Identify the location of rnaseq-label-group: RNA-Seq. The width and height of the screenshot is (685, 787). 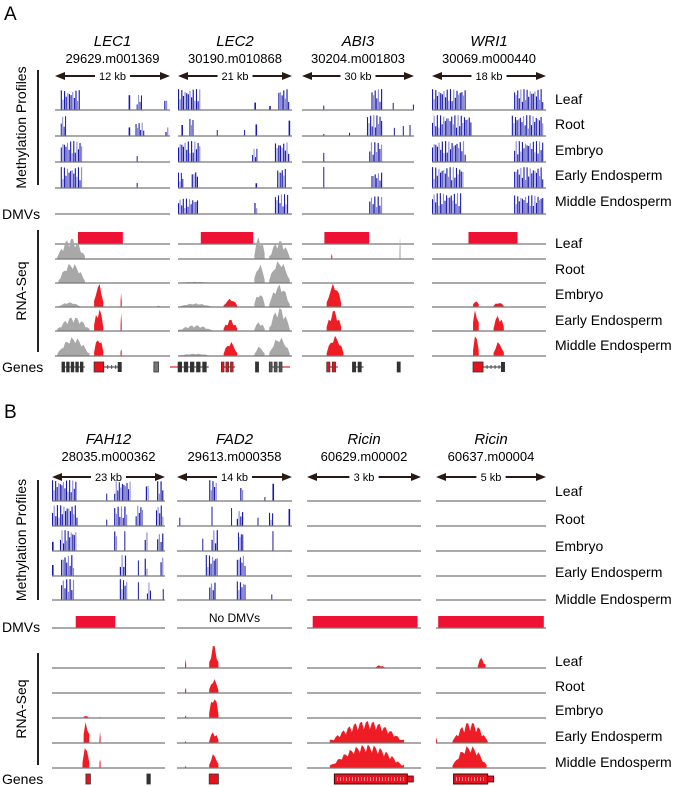
(26, 709).